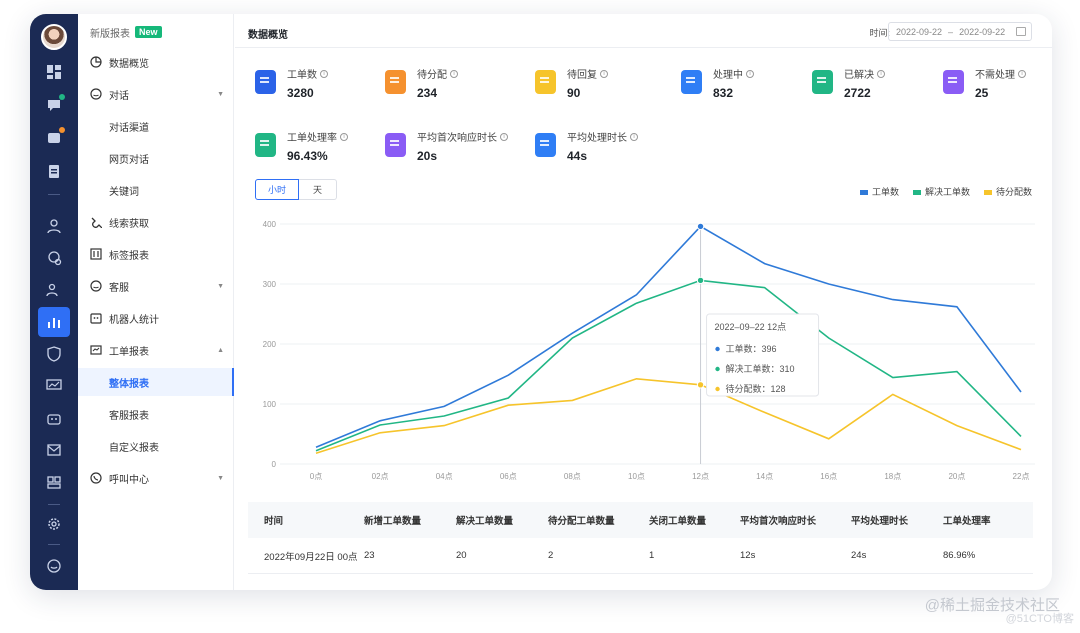 This screenshot has width=1080, height=633. I want to click on table-cell: 86.96%, so click(959, 555).